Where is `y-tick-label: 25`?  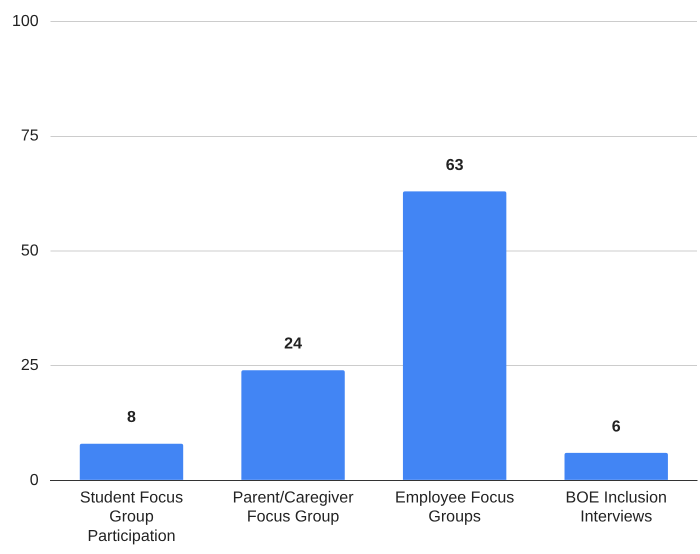 y-tick-label: 25 is located at coordinates (29, 365).